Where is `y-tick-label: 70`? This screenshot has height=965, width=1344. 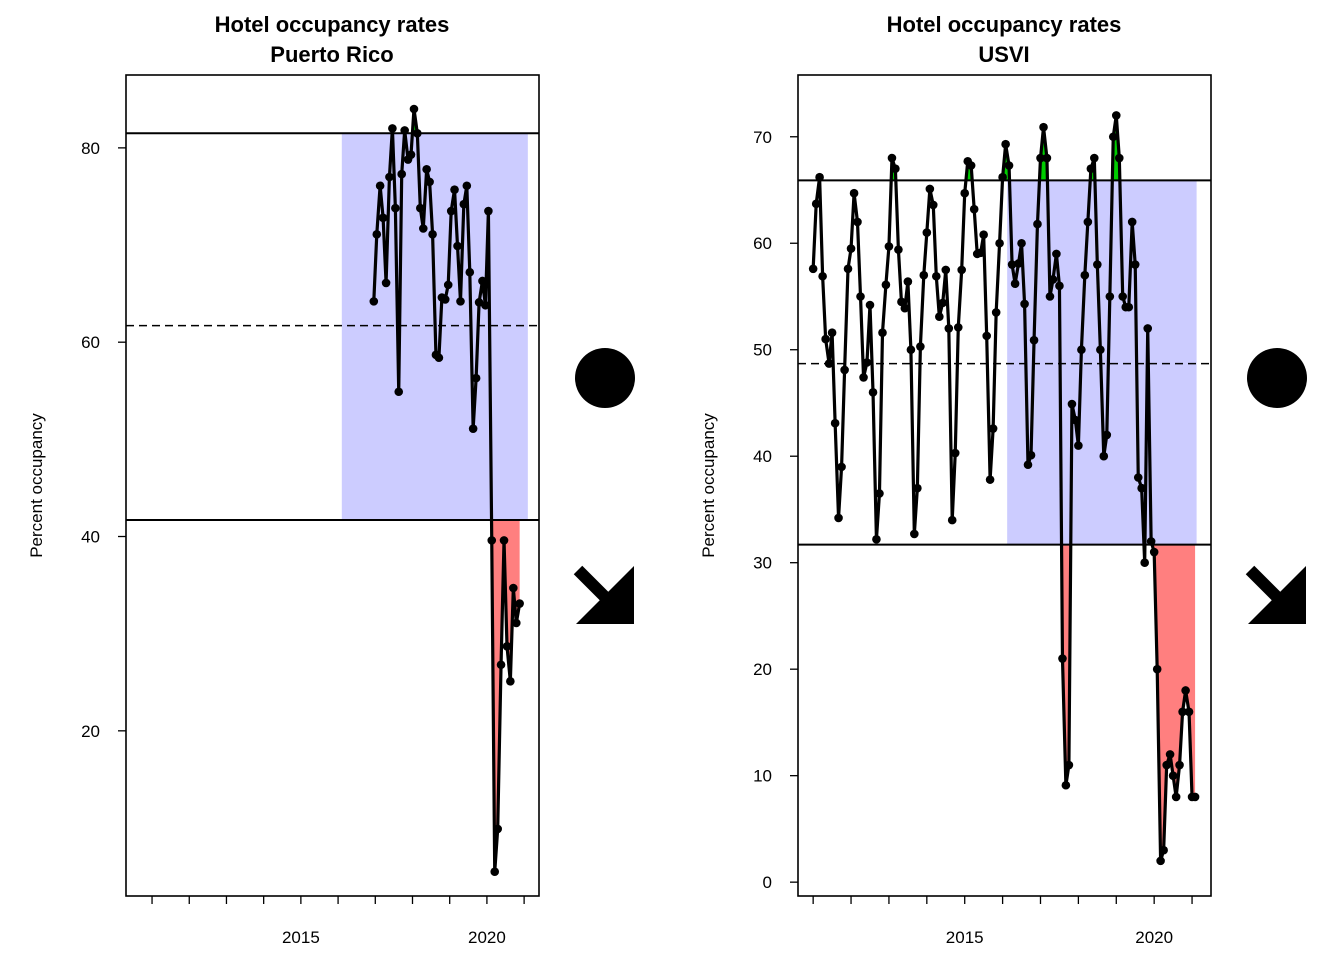
y-tick-label: 70 is located at coordinates (762, 137).